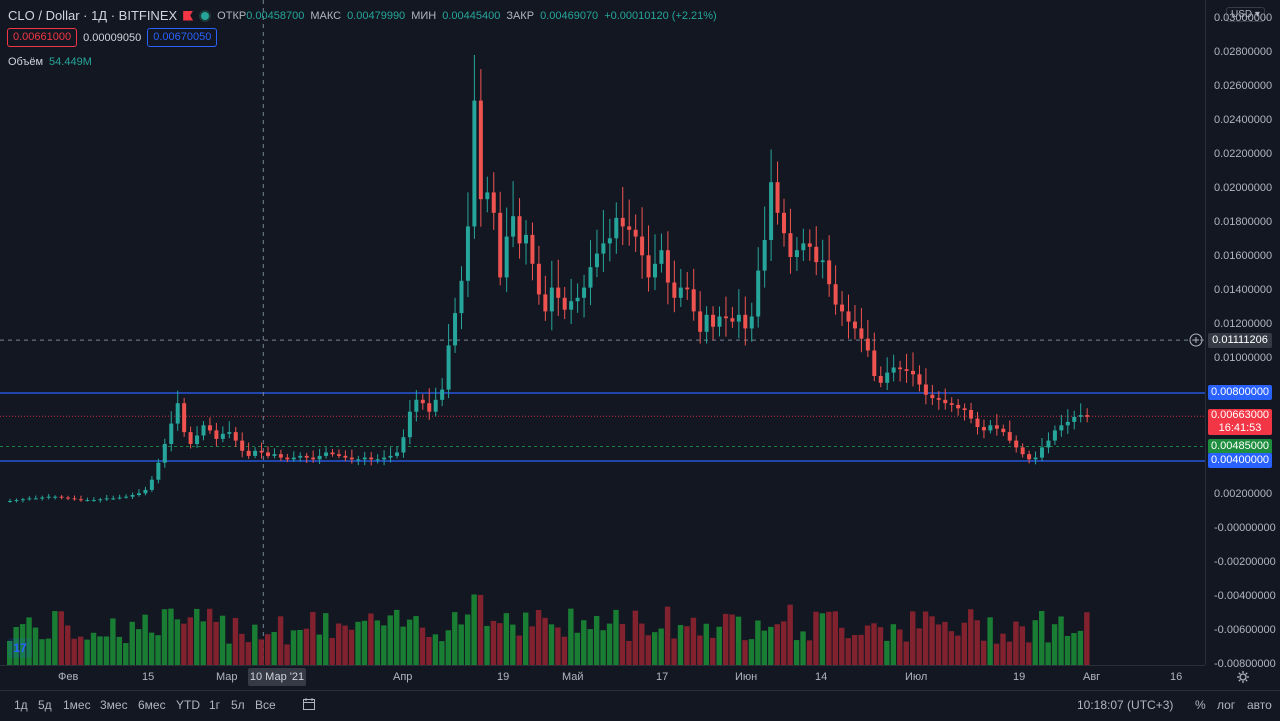  I want to click on time-tick-label: 19, so click(503, 677).